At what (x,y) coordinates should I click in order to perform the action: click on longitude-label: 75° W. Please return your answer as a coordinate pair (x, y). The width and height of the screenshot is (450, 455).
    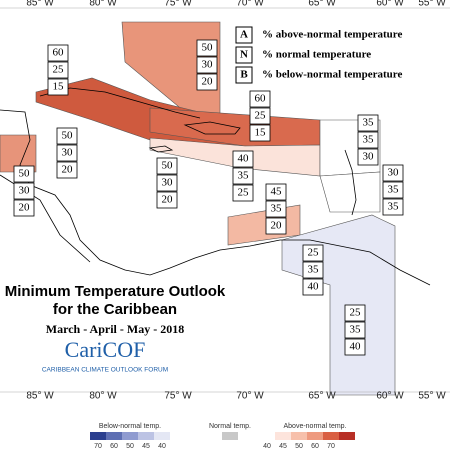
    Looking at the image, I should click on (178, 4).